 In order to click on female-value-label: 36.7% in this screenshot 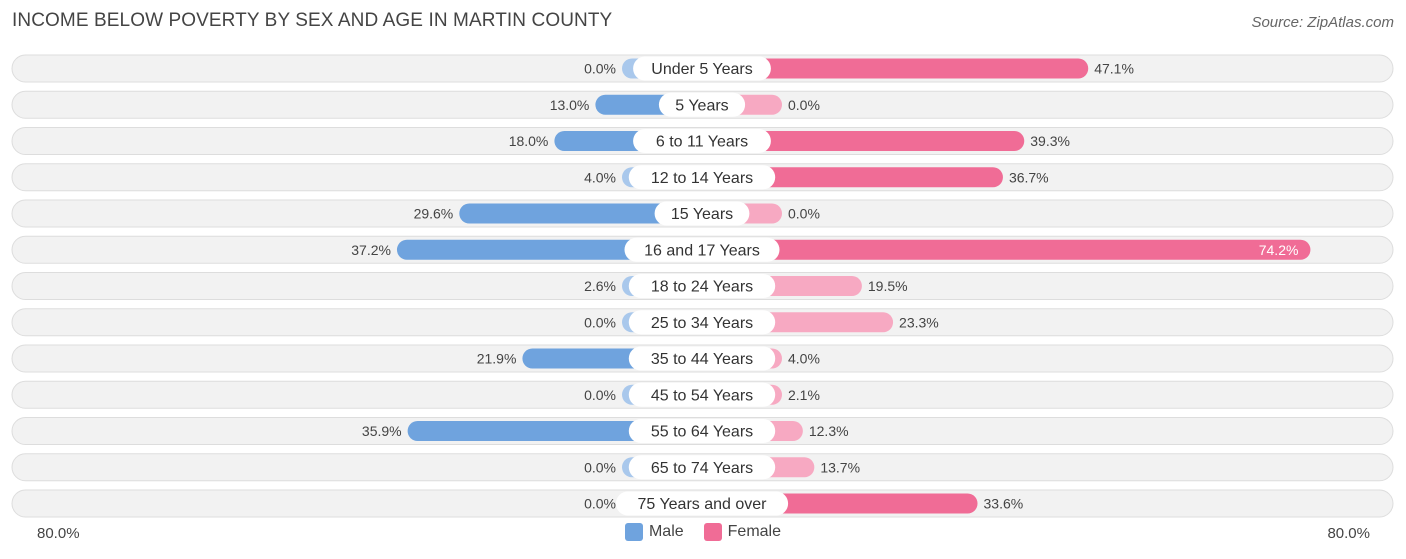, I will do `click(1029, 177)`.